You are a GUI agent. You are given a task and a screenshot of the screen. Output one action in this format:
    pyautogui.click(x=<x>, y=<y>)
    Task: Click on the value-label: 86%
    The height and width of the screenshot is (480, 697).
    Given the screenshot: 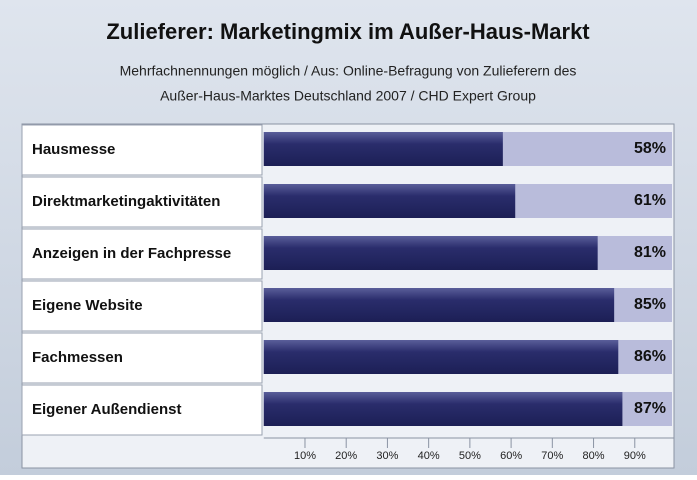 What is the action you would take?
    pyautogui.click(x=650, y=356)
    